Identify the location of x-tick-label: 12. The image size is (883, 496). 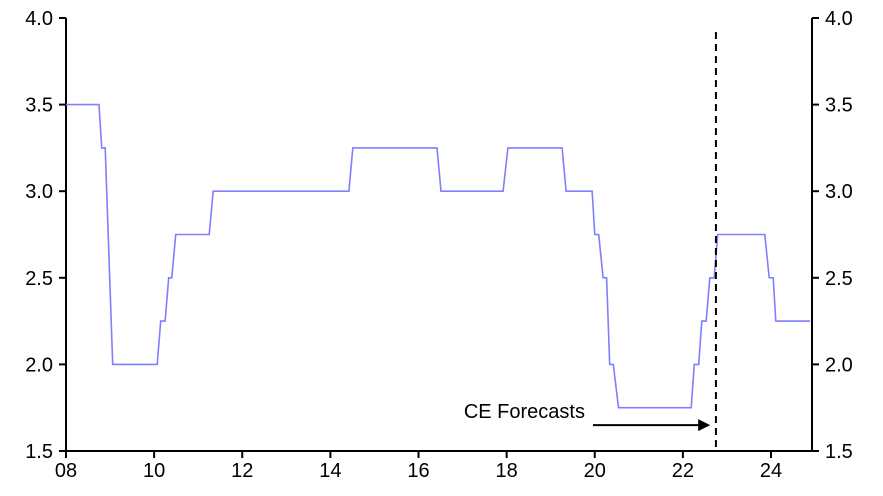
(242, 471).